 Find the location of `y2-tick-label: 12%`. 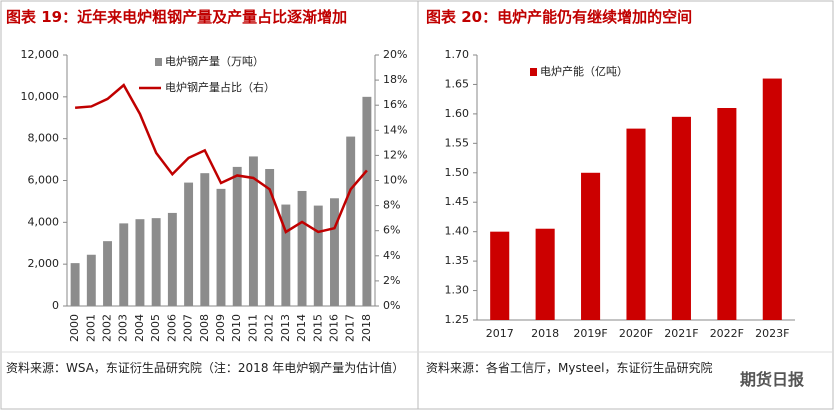

y2-tick-label: 12% is located at coordinates (395, 154).